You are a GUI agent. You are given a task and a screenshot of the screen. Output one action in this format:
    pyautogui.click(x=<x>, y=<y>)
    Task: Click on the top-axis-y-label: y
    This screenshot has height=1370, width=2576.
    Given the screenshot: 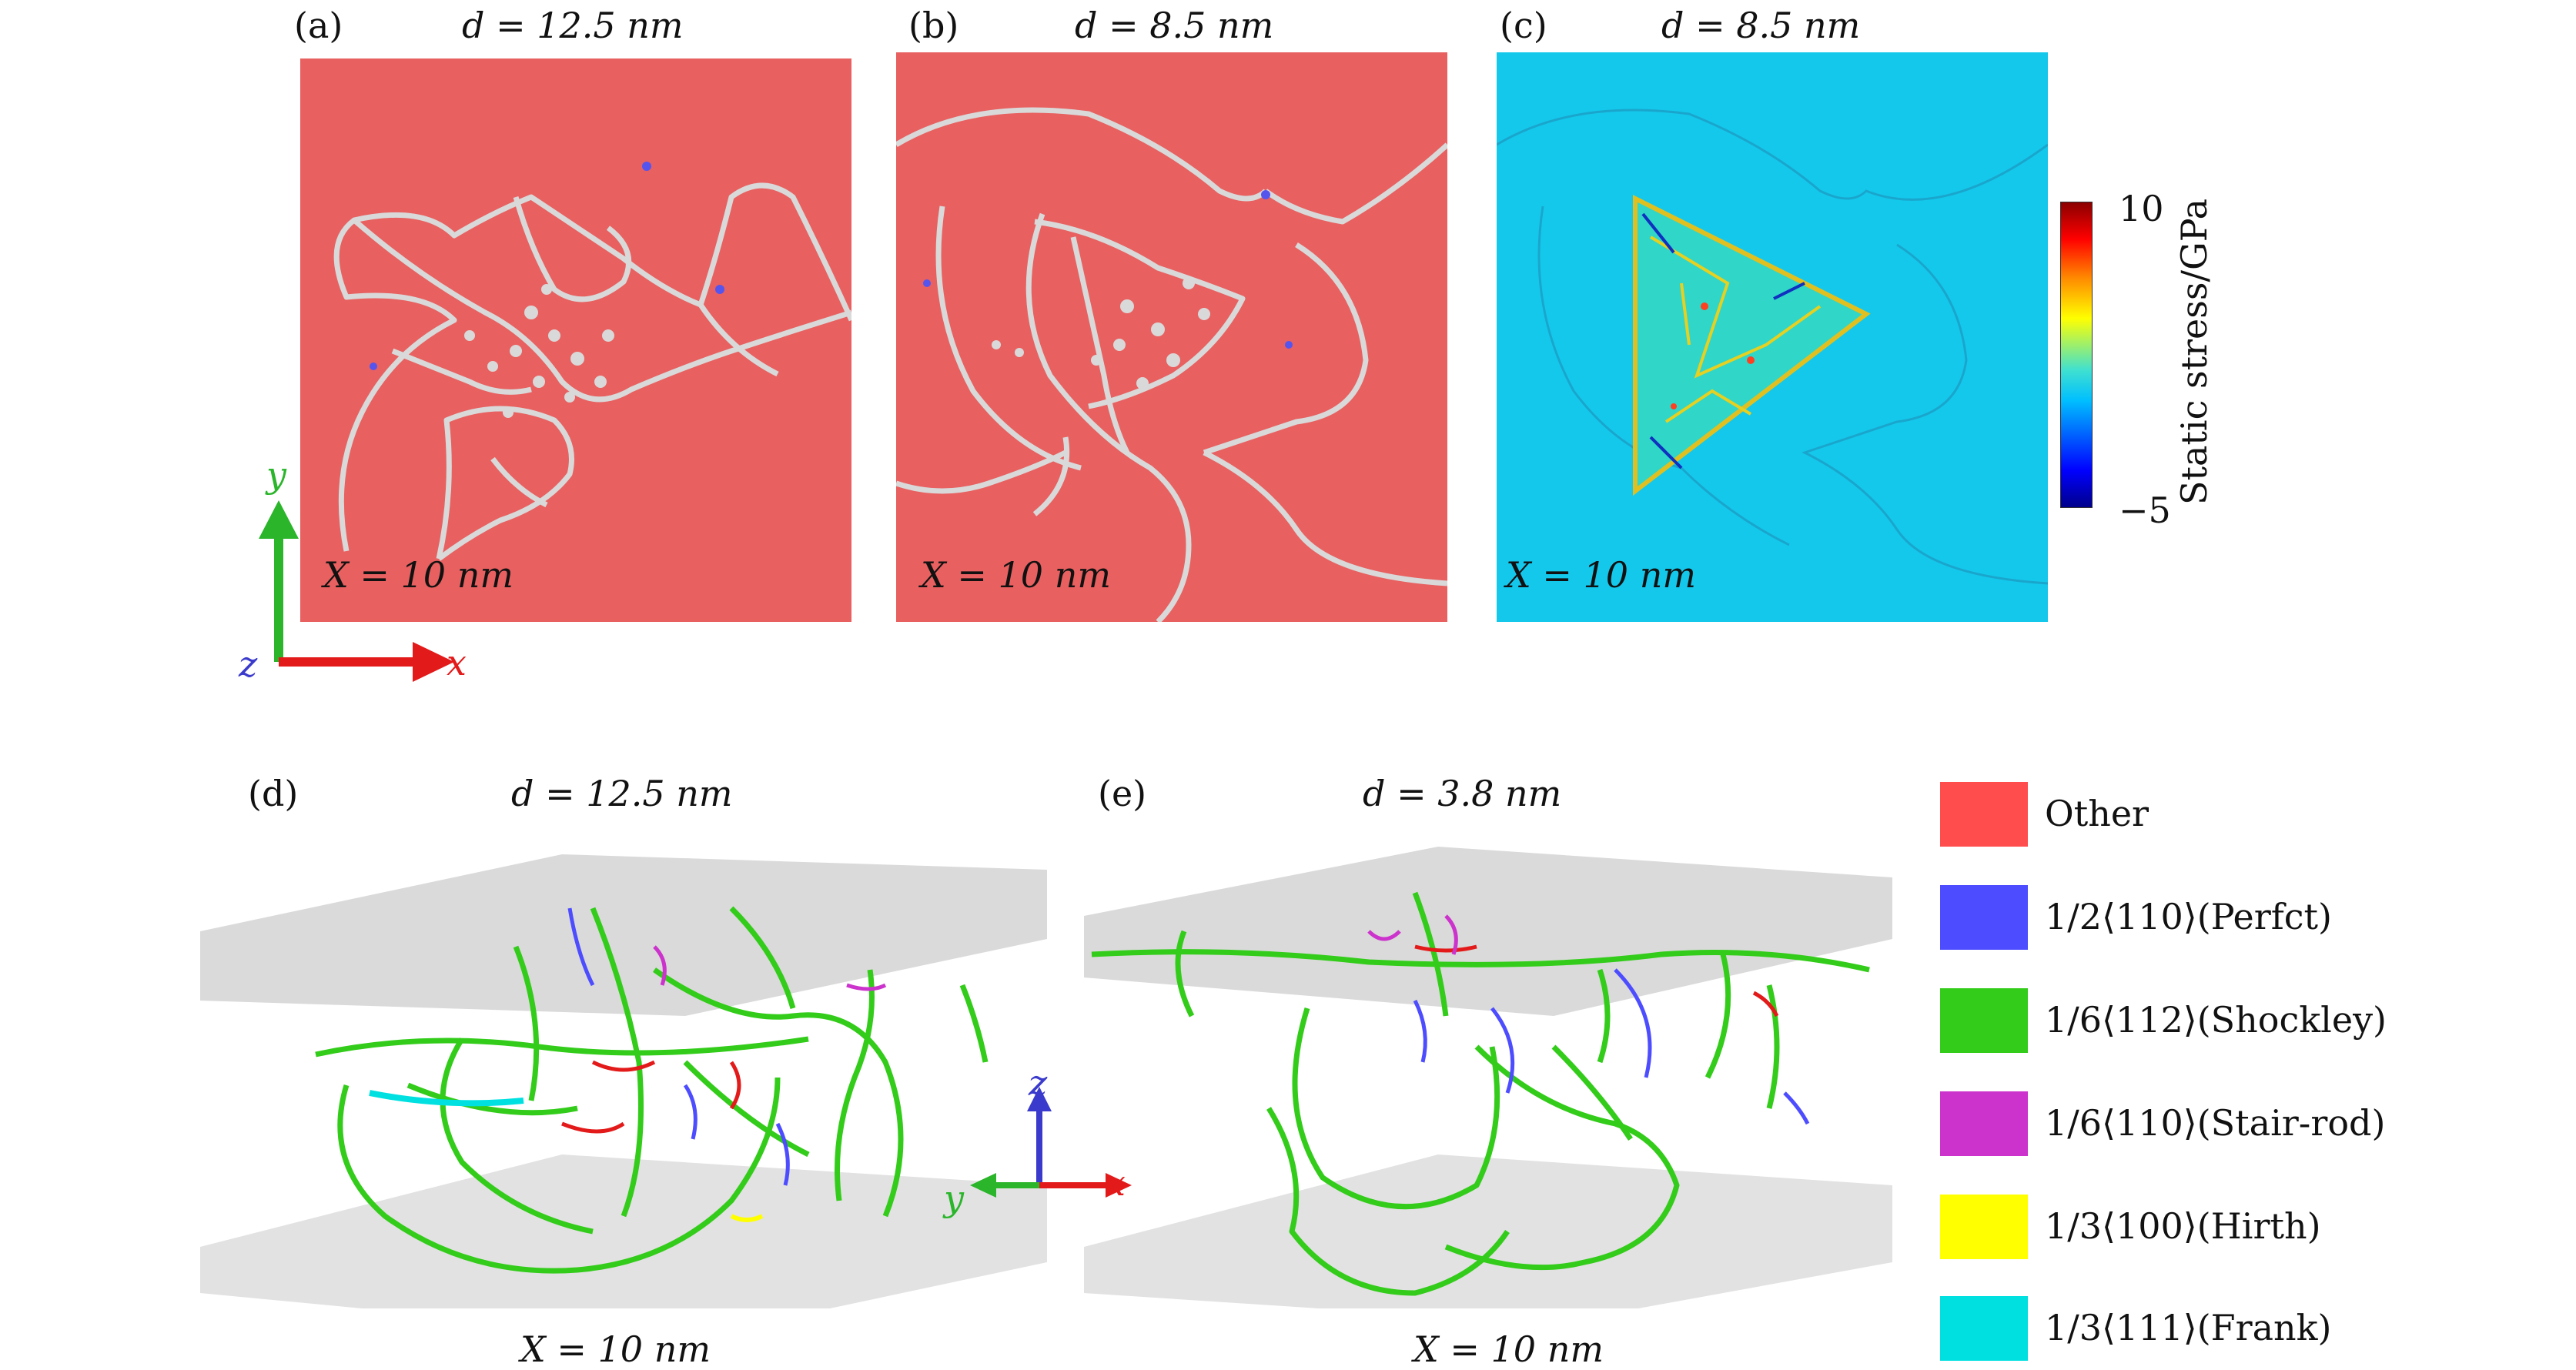 What is the action you would take?
    pyautogui.click(x=276, y=475)
    